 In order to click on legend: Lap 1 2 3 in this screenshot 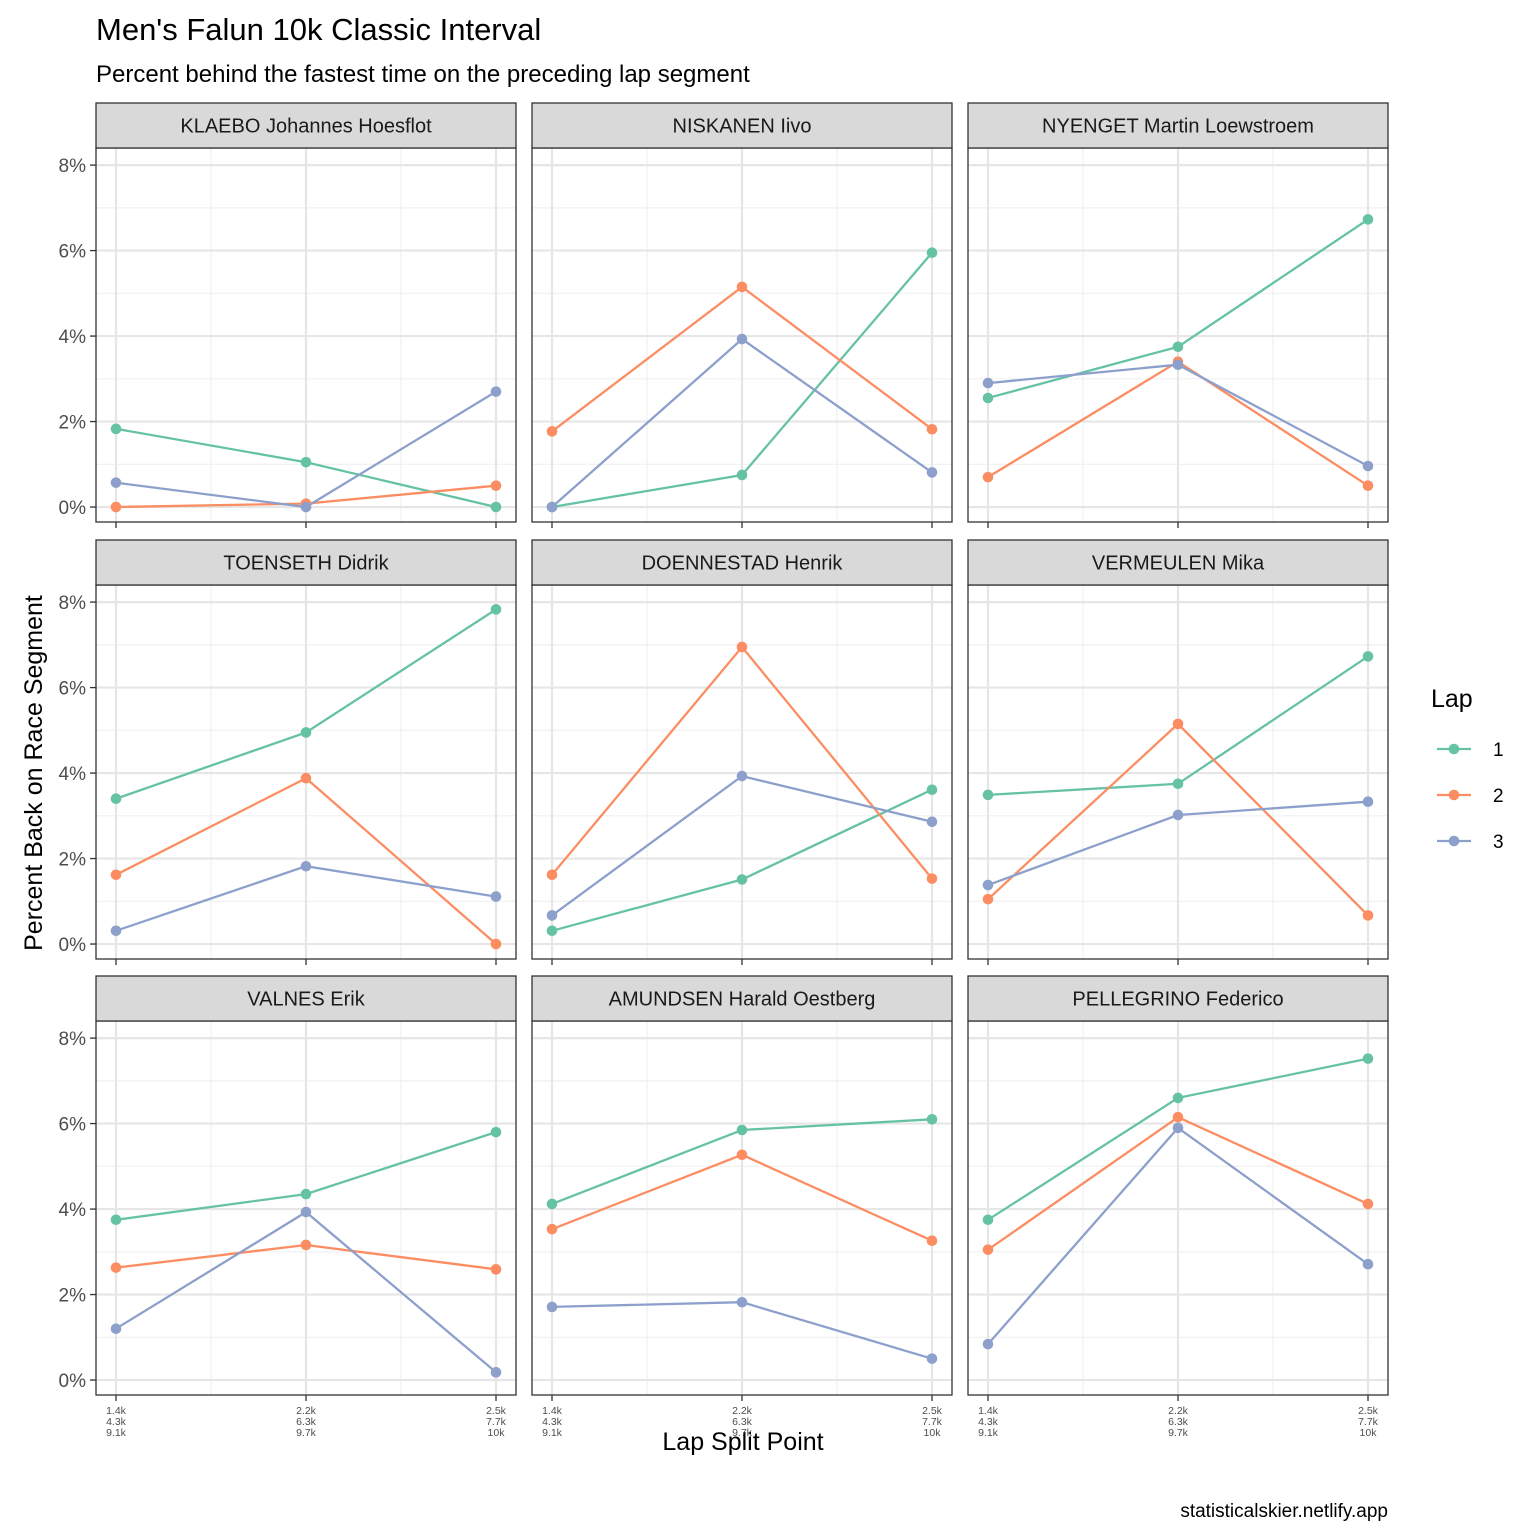, I will do `click(1467, 769)`.